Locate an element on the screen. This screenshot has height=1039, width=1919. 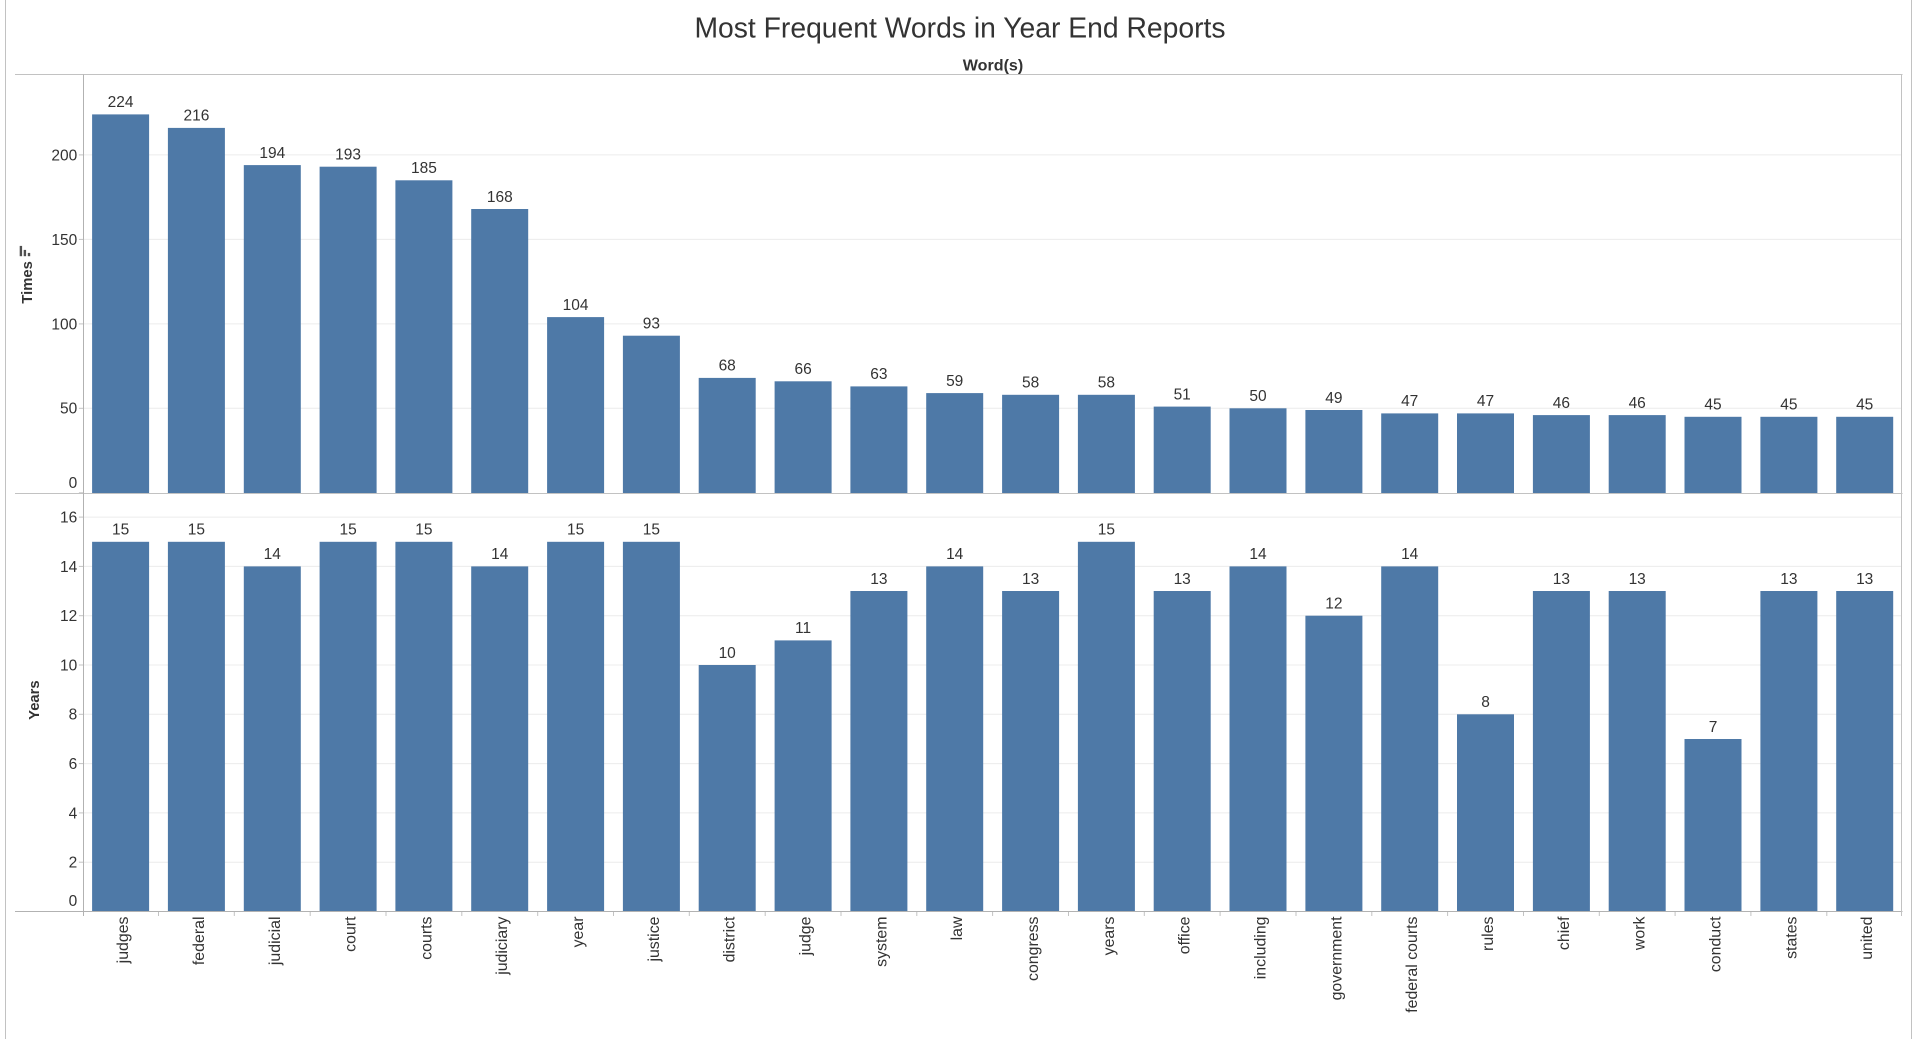
svg-text: Times is located at coordinates (28, 282).